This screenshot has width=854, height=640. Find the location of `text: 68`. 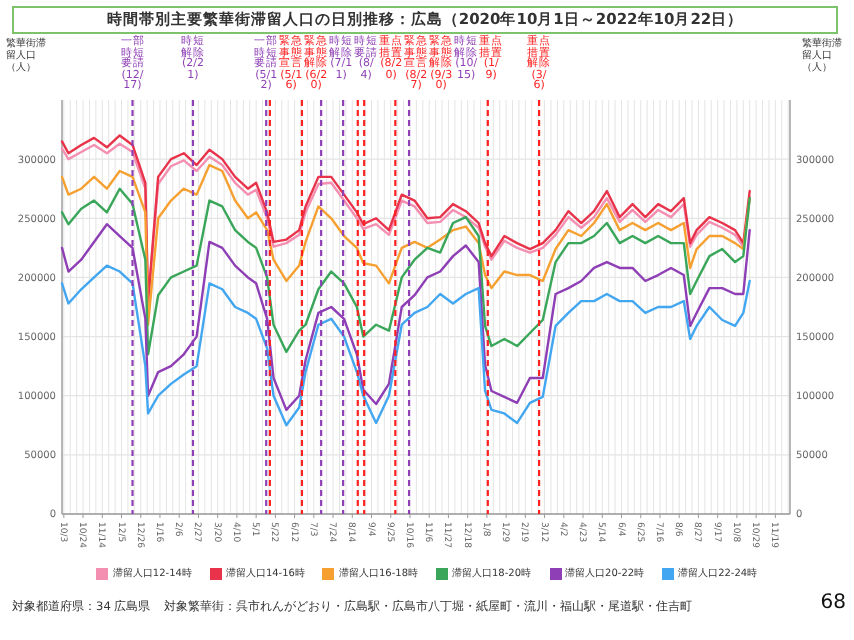

text: 68 is located at coordinates (833, 603).